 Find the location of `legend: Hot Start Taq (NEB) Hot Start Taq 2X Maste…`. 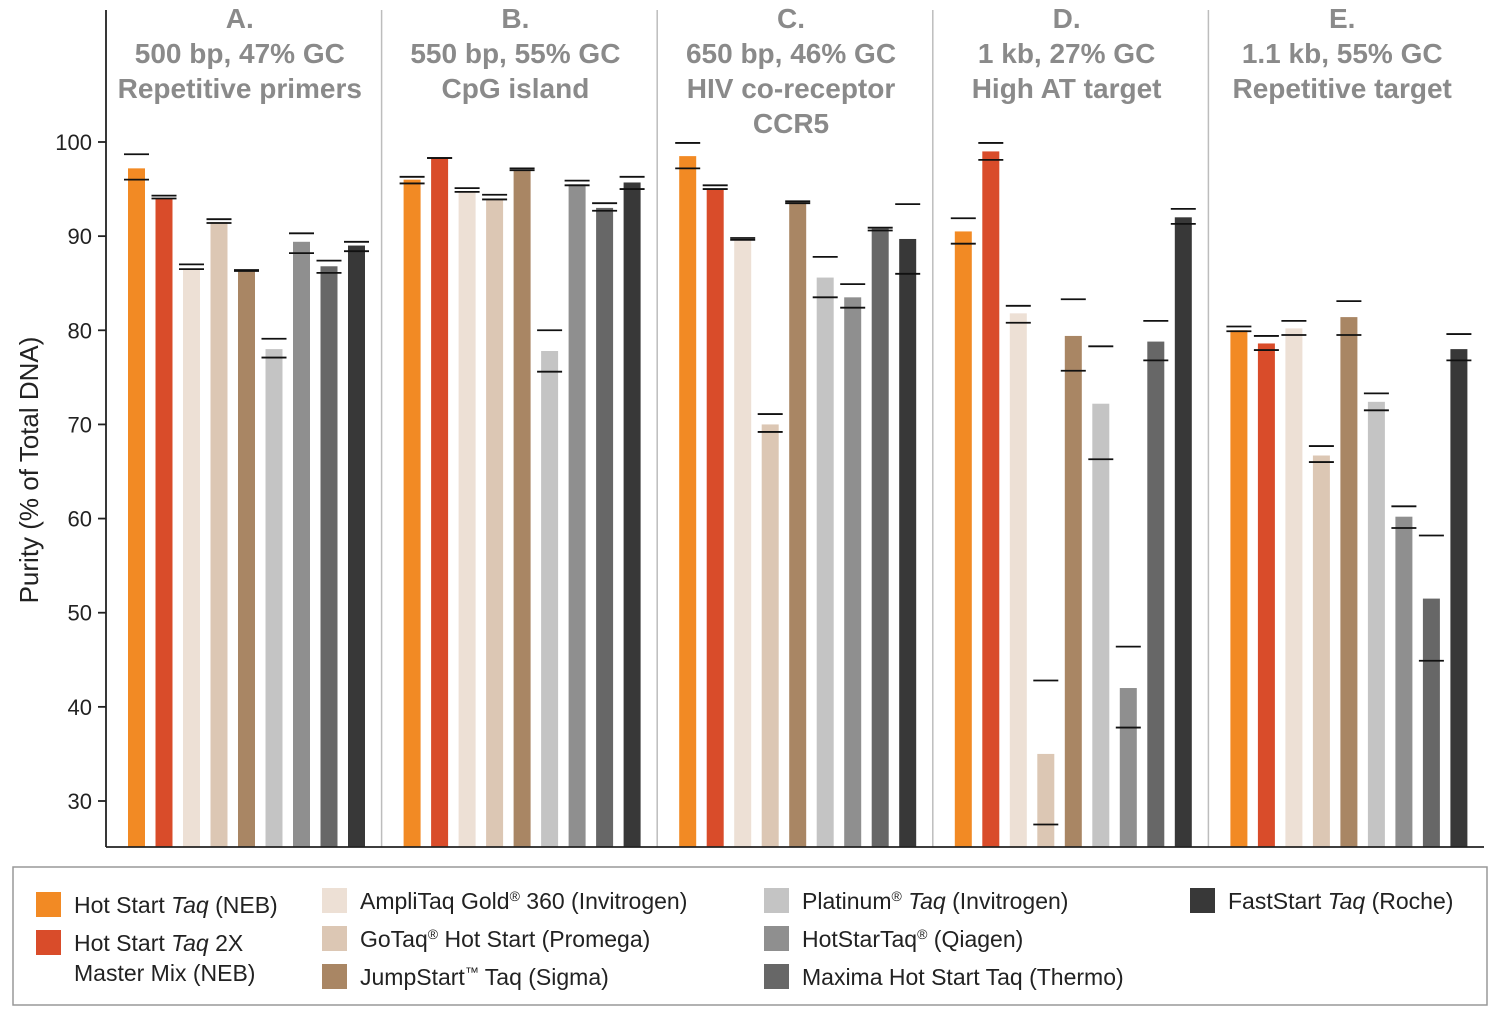

legend: Hot Start Taq (NEB) Hot Start Taq 2X Maste… is located at coordinates (750, 936).